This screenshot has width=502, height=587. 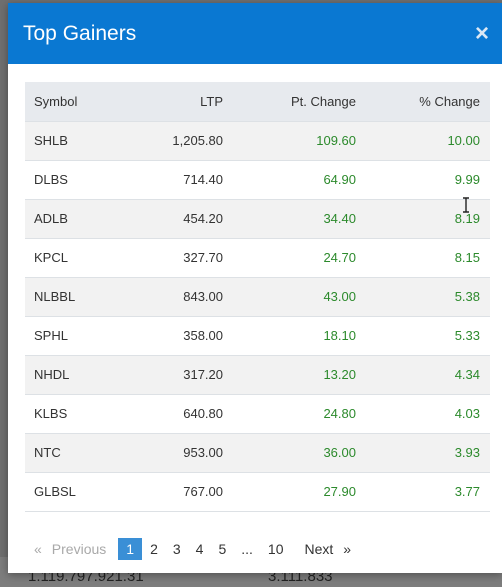 I want to click on table-row: NLBBL 843.00 43.00 5.38, so click(x=257, y=296).